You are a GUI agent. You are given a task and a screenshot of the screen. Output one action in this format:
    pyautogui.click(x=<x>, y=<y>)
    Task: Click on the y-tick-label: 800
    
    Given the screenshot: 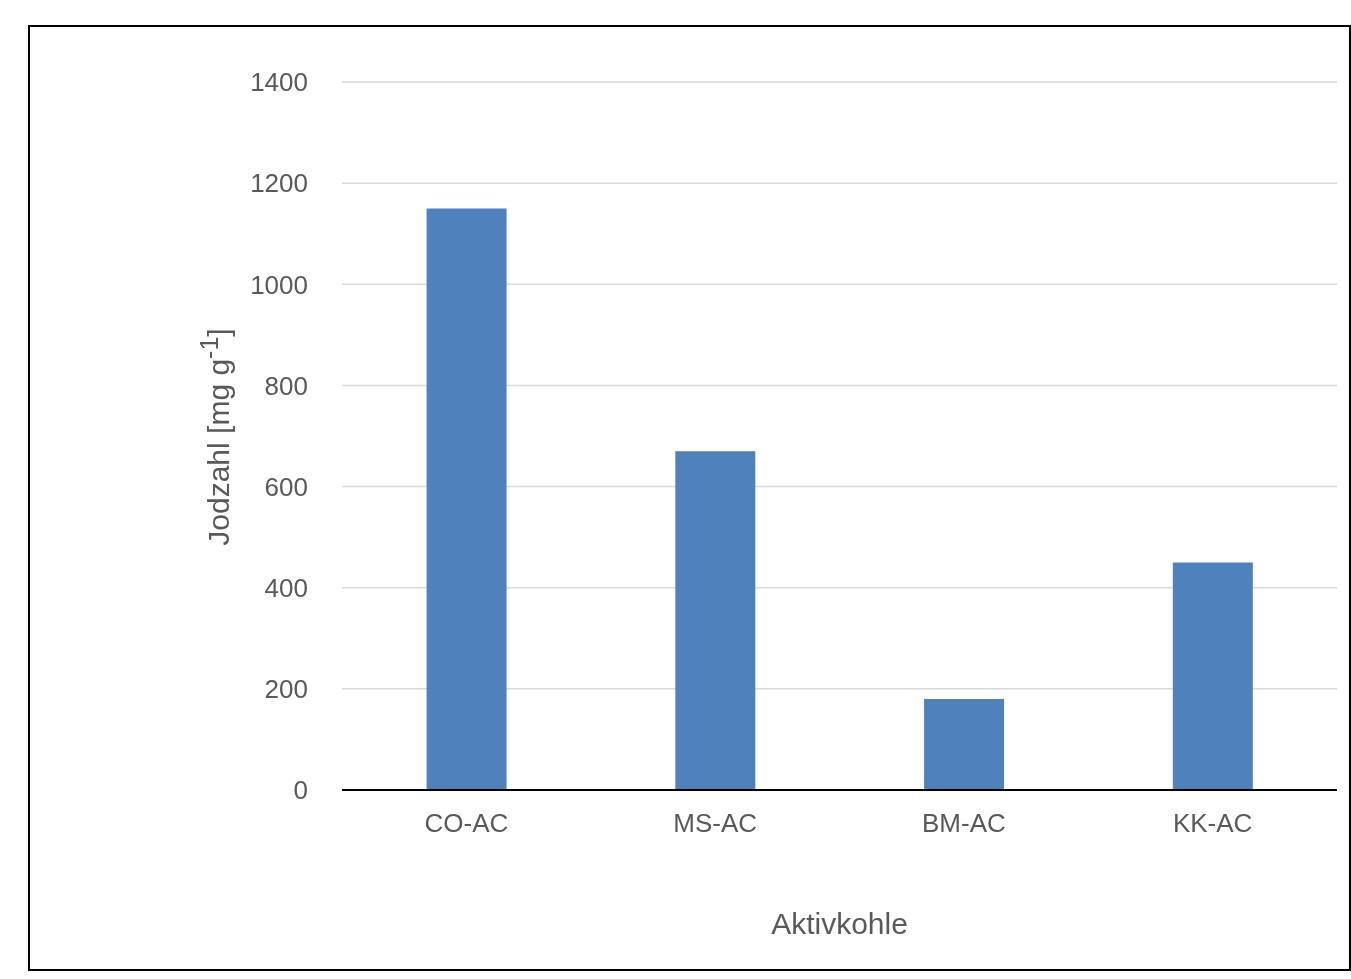 What is the action you would take?
    pyautogui.click(x=286, y=385)
    